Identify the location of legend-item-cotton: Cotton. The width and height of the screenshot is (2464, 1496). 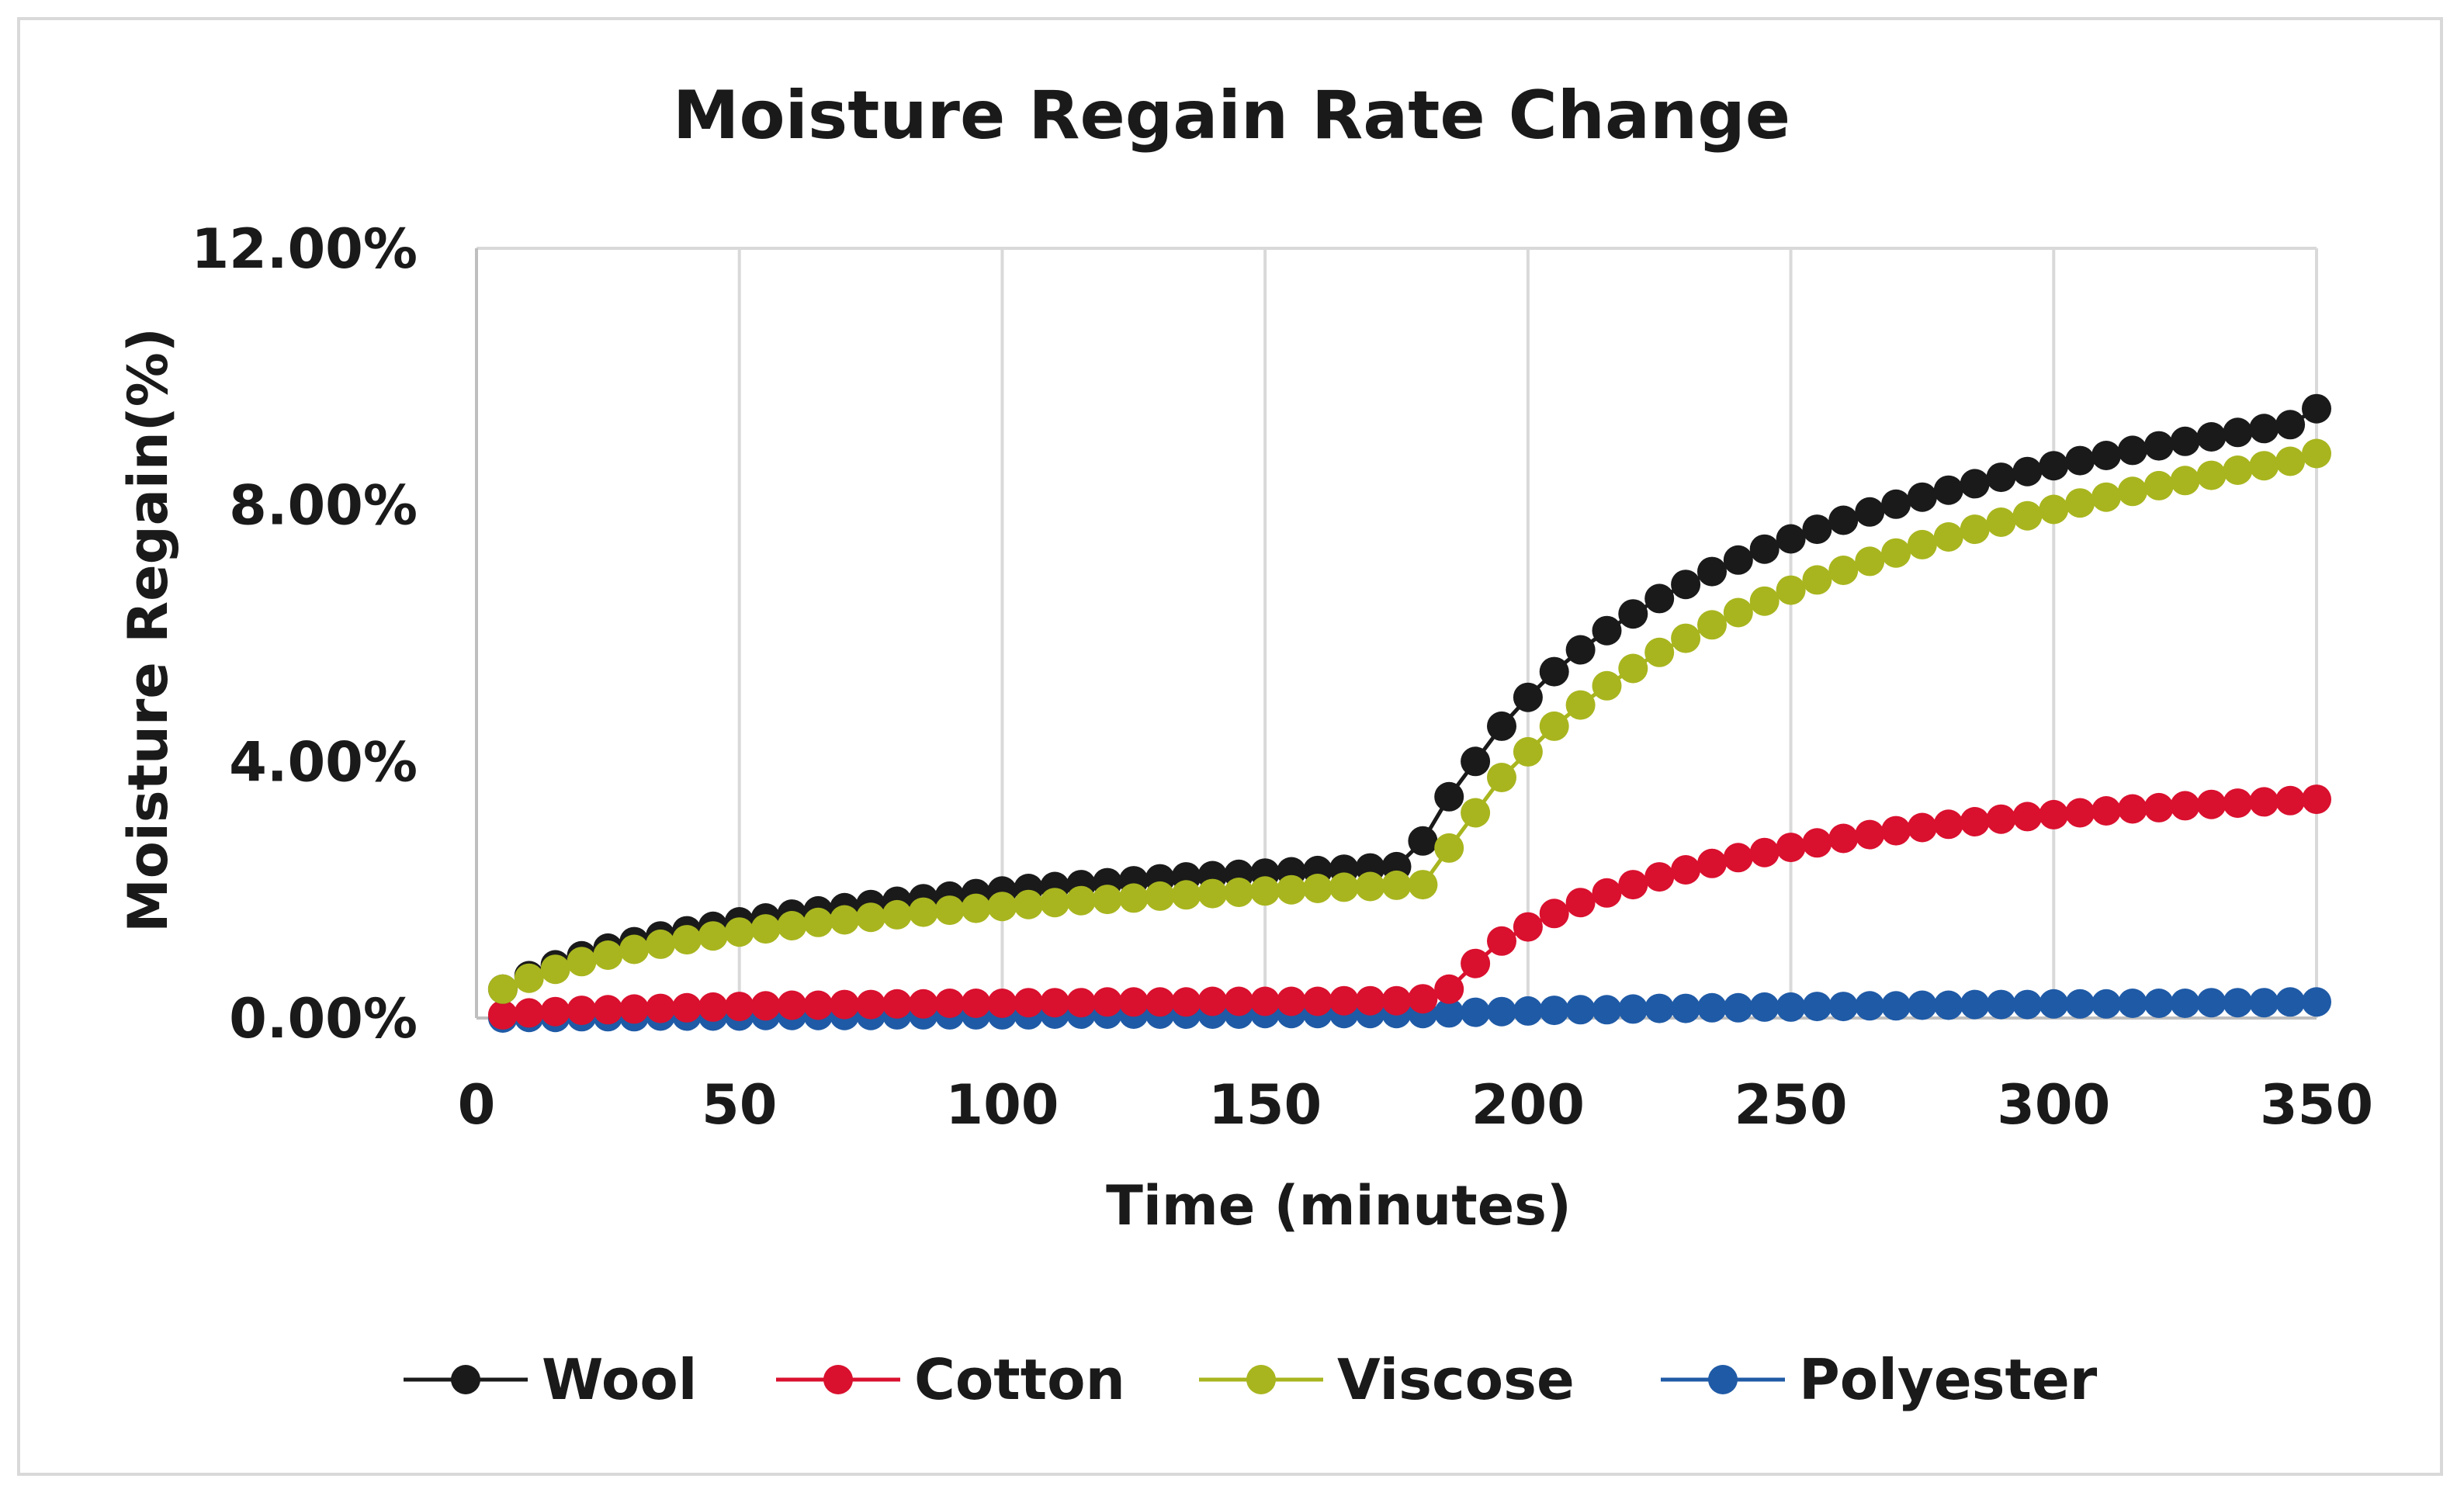
(950, 1380).